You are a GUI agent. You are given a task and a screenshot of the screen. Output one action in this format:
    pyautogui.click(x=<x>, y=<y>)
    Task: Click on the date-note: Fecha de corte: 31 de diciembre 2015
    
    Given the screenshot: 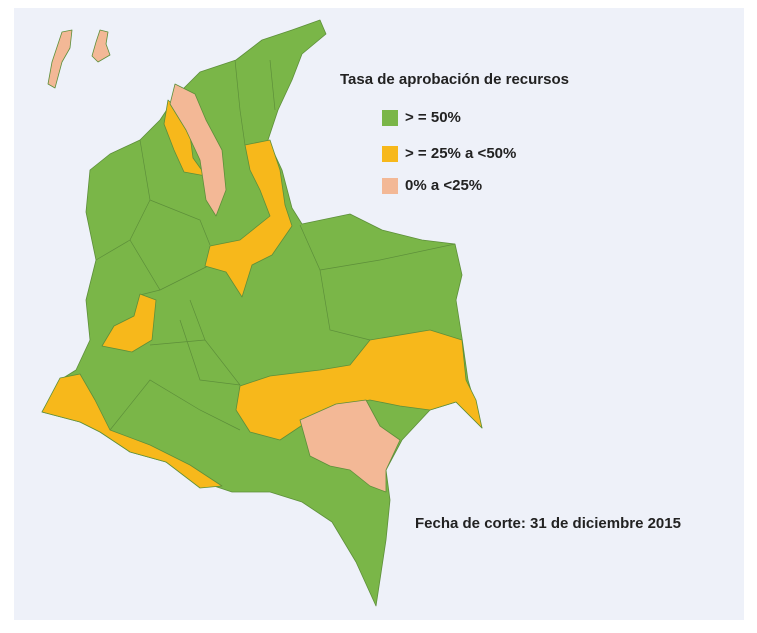 What is the action you would take?
    pyautogui.click(x=548, y=523)
    